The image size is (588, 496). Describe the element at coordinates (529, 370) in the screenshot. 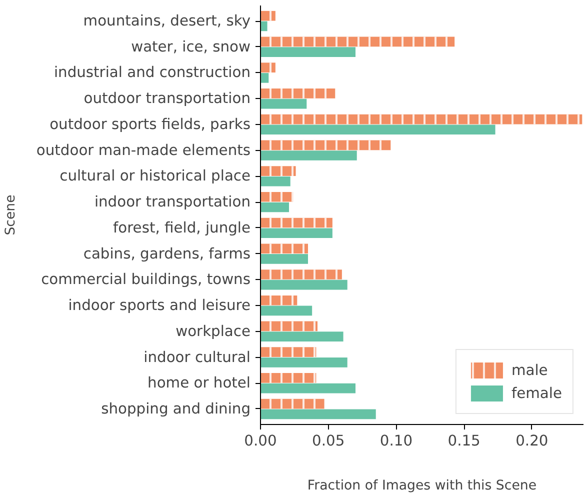

I see `legend-label: male` at that location.